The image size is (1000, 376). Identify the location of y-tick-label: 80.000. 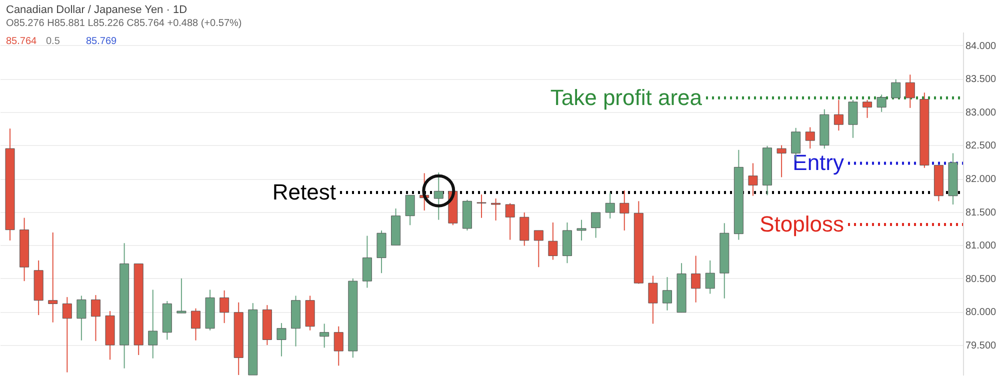
(981, 312).